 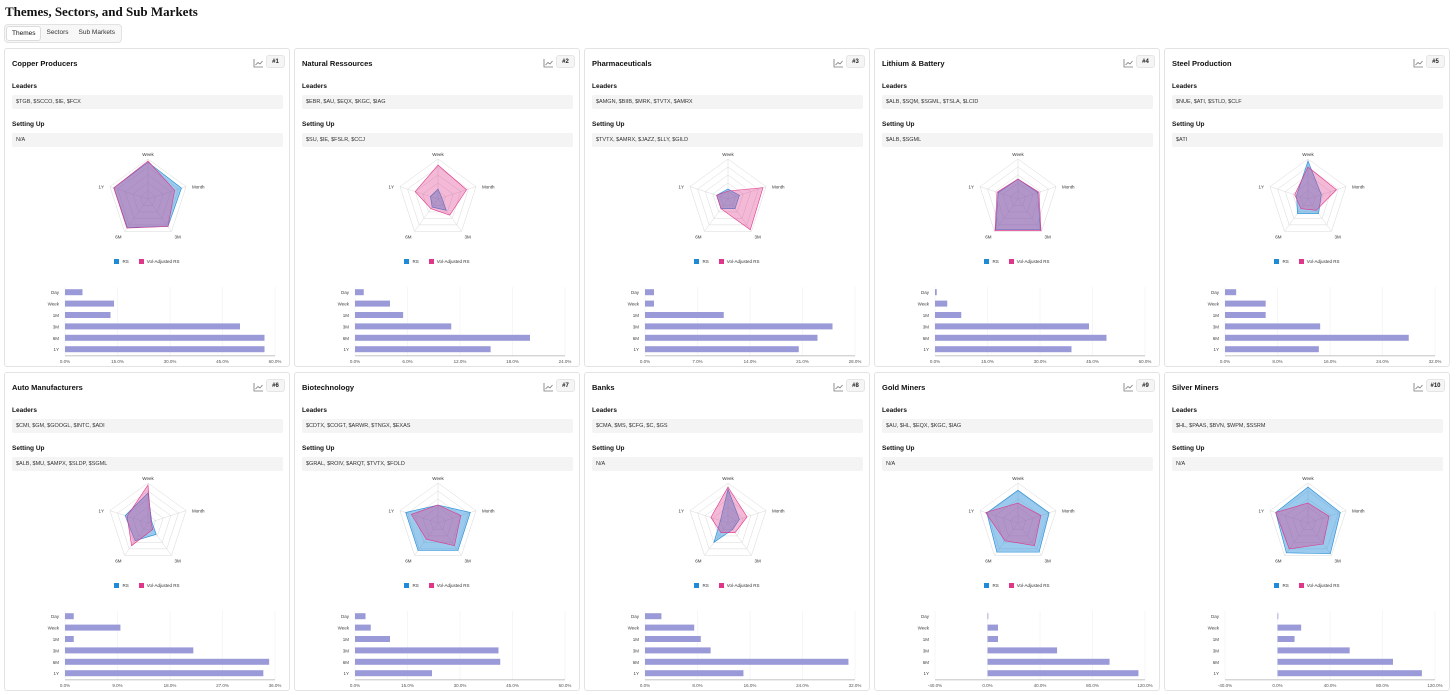 I want to click on radar-axis-label: Week, so click(x=438, y=478).